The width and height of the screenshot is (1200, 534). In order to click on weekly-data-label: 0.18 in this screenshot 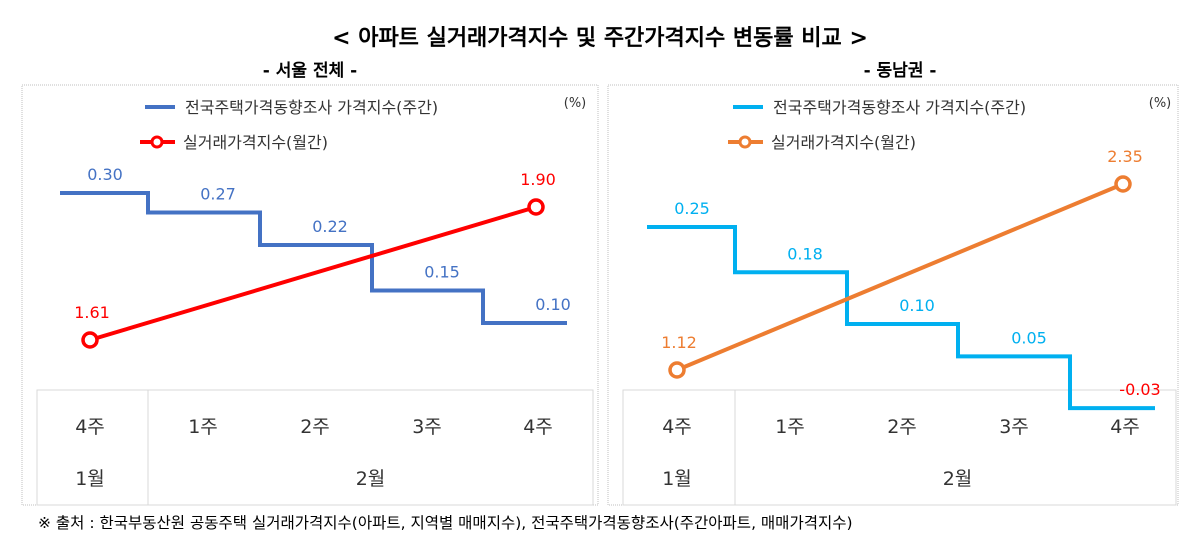, I will do `click(805, 253)`.